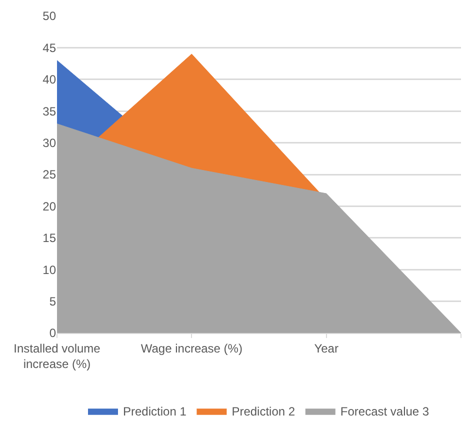 Image resolution: width=467 pixels, height=432 pixels. Describe the element at coordinates (49, 143) in the screenshot. I see `y-tick-label: 30` at that location.